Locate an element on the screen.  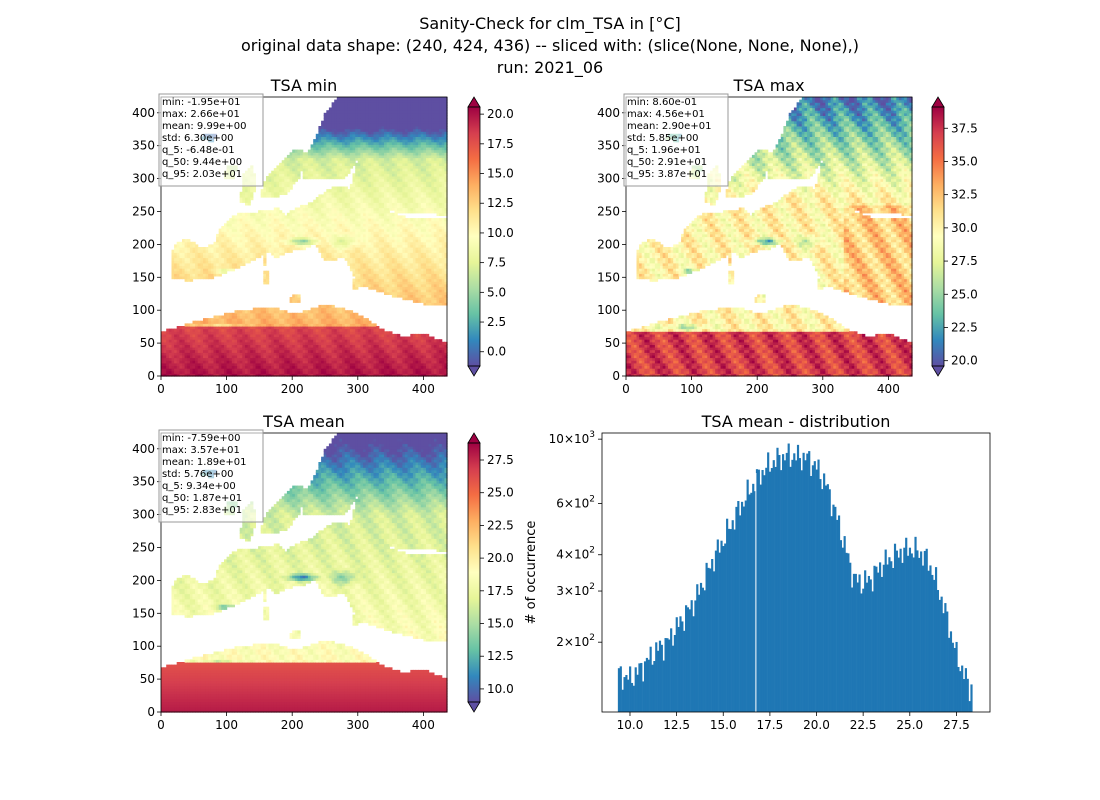
stats-line: min: -7.59e+00 is located at coordinates (201, 438).